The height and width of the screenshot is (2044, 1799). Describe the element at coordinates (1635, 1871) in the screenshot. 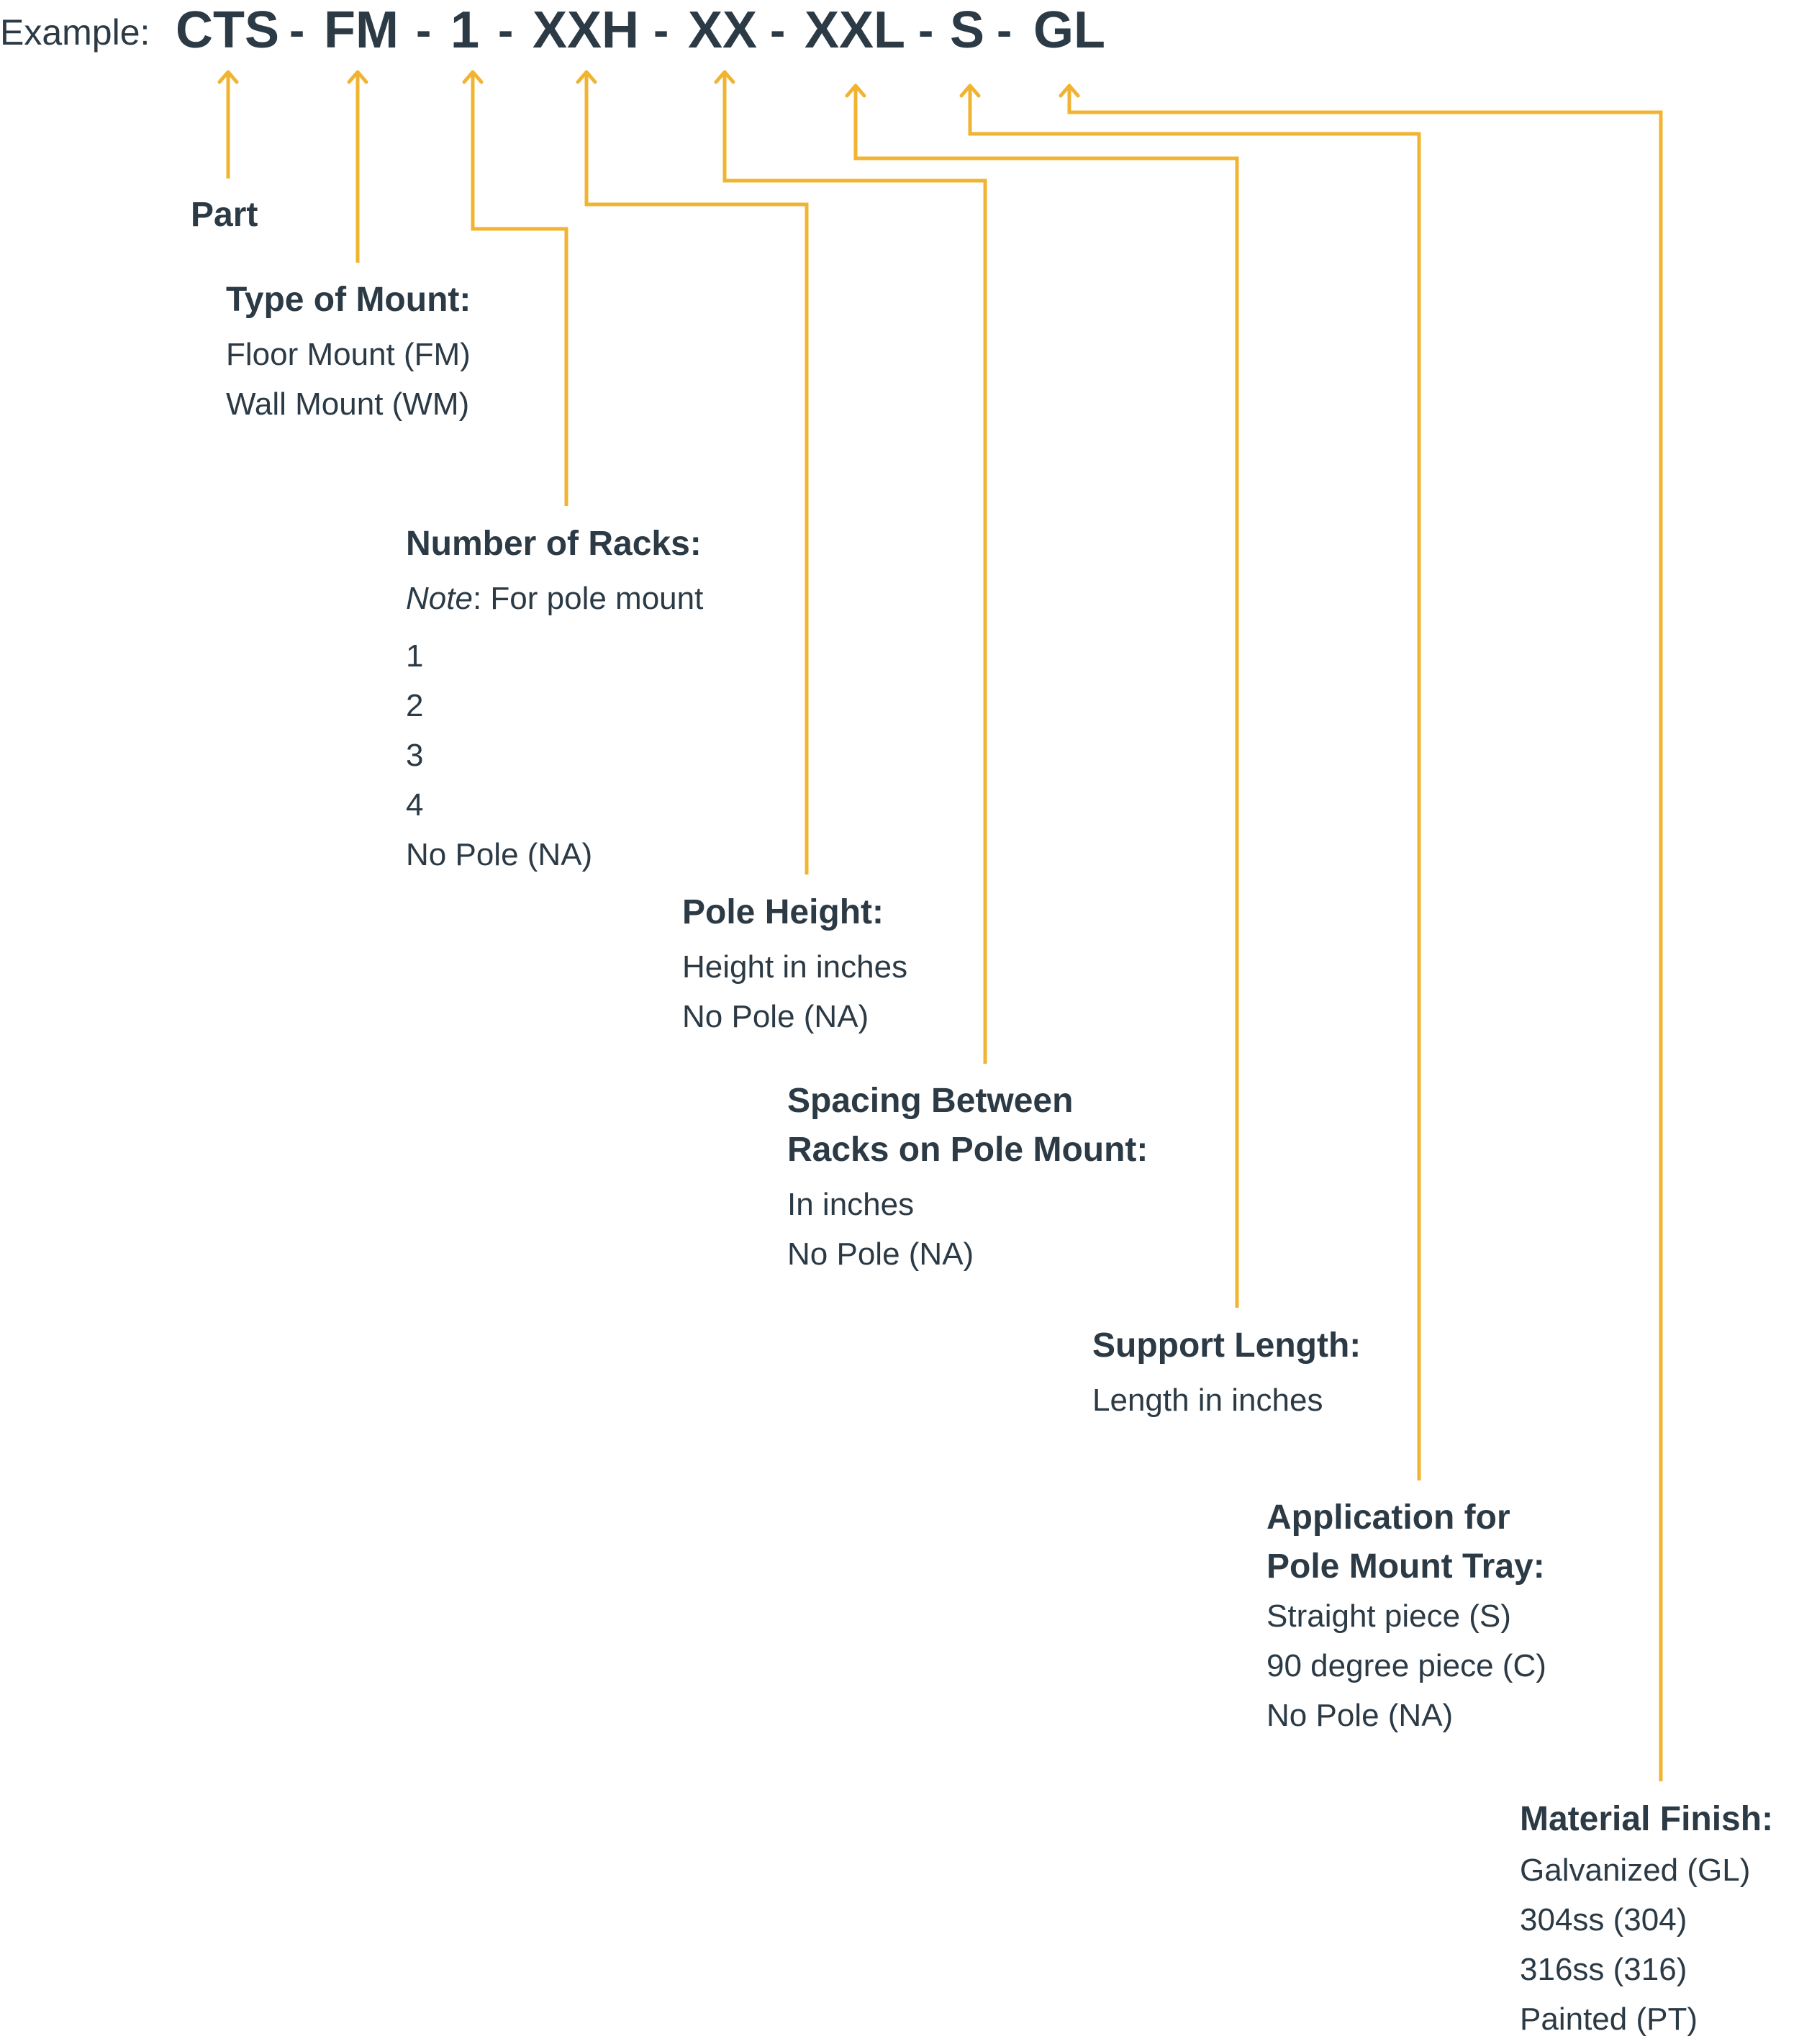

I see `field-item: Galvanized (GL)` at that location.